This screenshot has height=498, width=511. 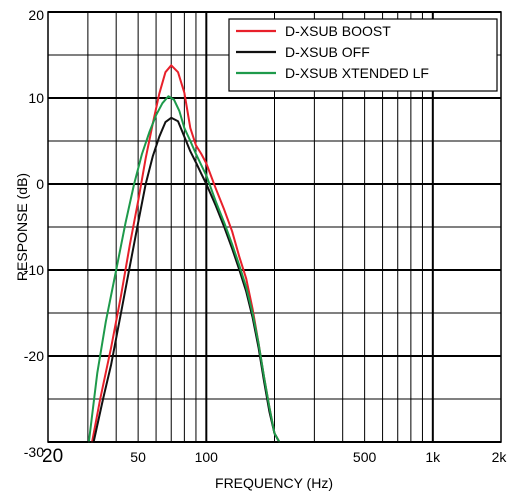 I want to click on x-tick-label: 1k, so click(x=433, y=457).